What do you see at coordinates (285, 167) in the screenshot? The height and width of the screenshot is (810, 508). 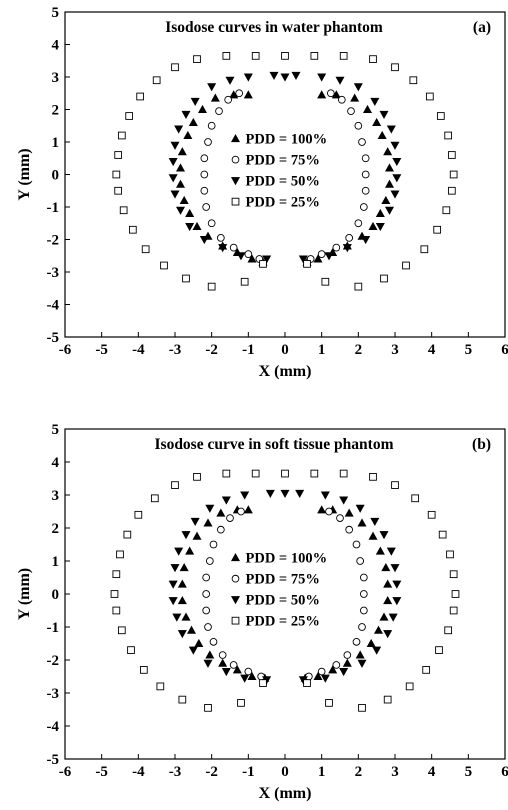 I see `series-triangle-down` at bounding box center [285, 167].